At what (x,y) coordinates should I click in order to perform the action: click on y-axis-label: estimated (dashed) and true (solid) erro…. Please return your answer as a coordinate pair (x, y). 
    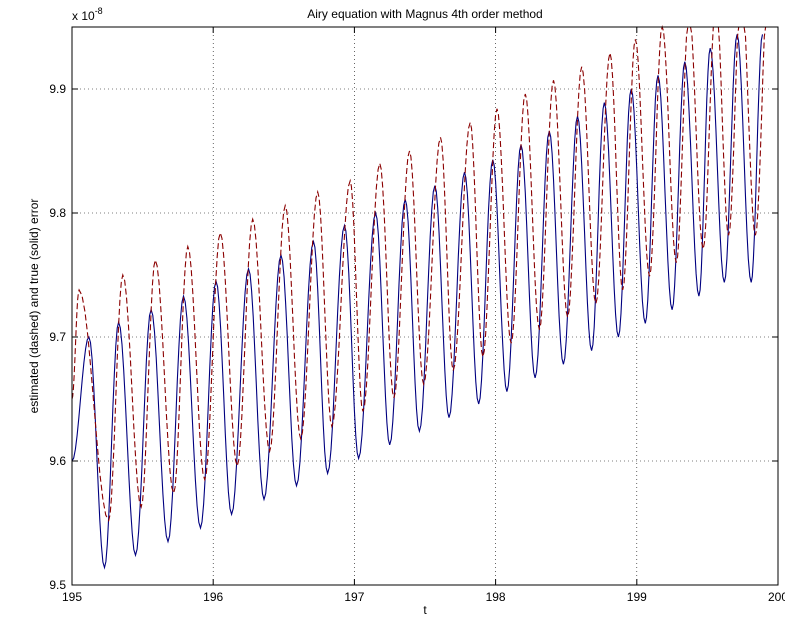
    Looking at the image, I should click on (34, 306).